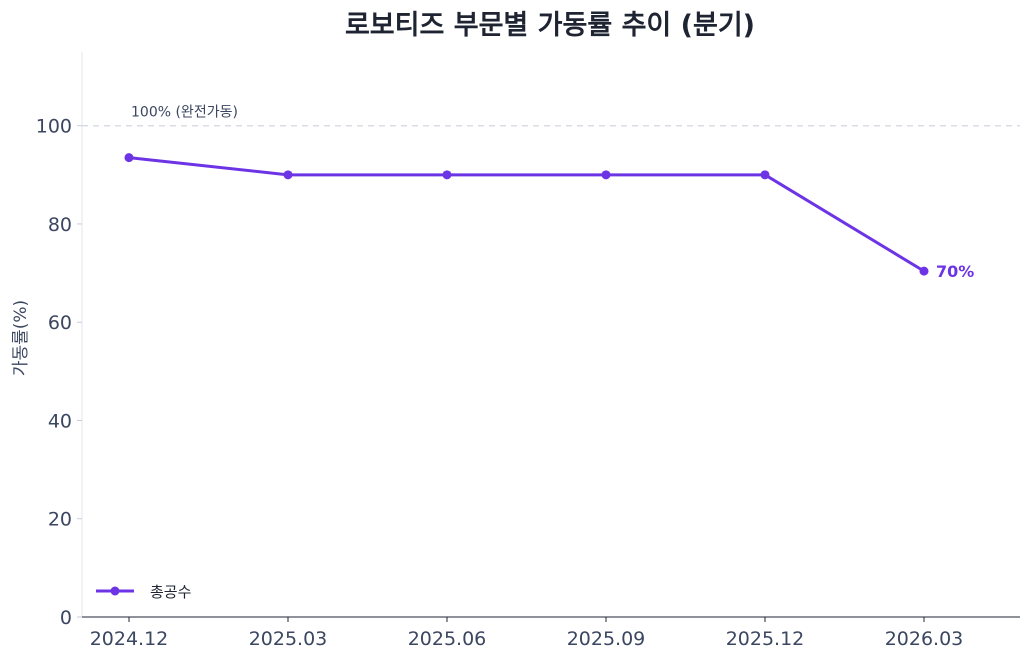 Image resolution: width=1030 pixels, height=663 pixels. I want to click on x-tick-label: 2025.12, so click(765, 639).